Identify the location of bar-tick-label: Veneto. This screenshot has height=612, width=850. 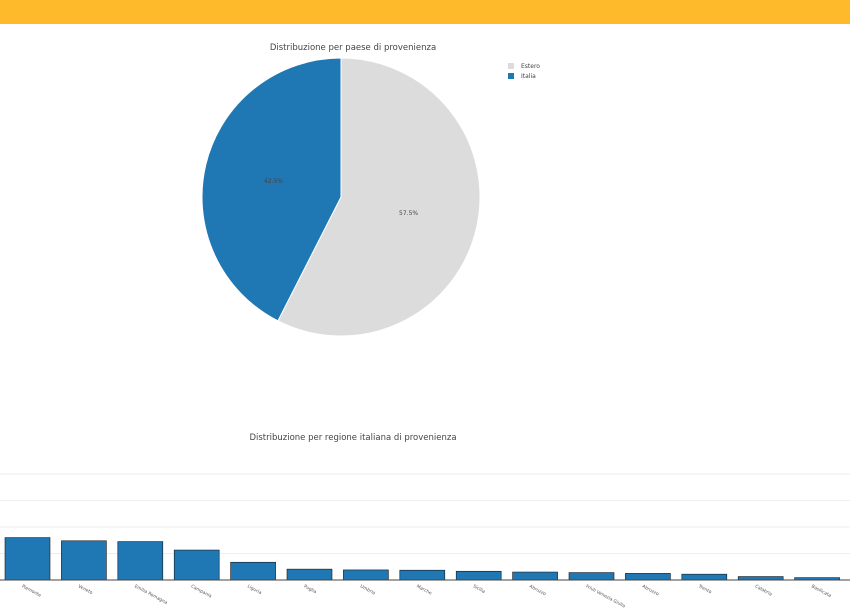
(85, 589).